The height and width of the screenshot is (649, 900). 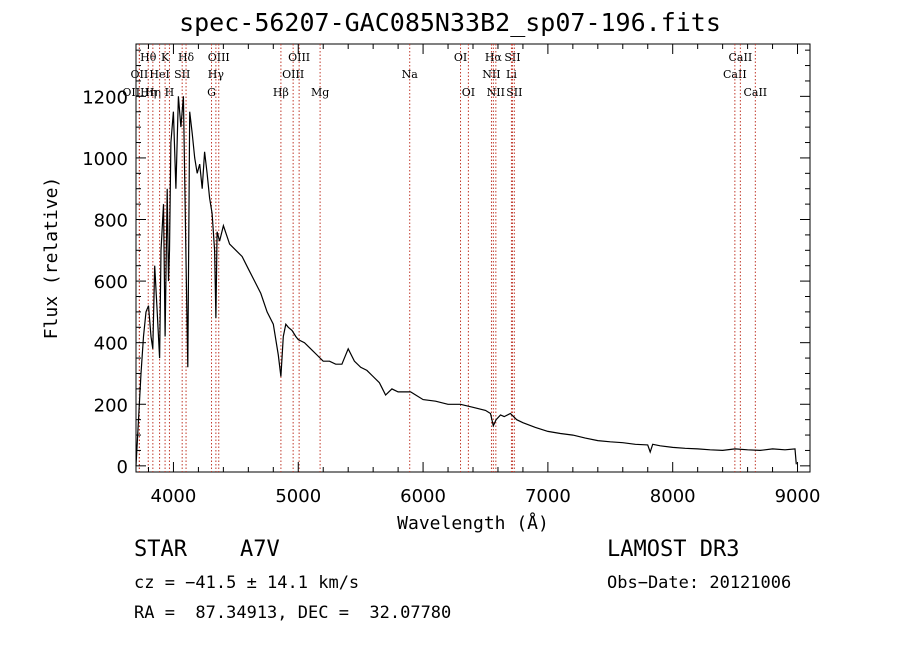 I want to click on line-label: Hδ, so click(x=186, y=57).